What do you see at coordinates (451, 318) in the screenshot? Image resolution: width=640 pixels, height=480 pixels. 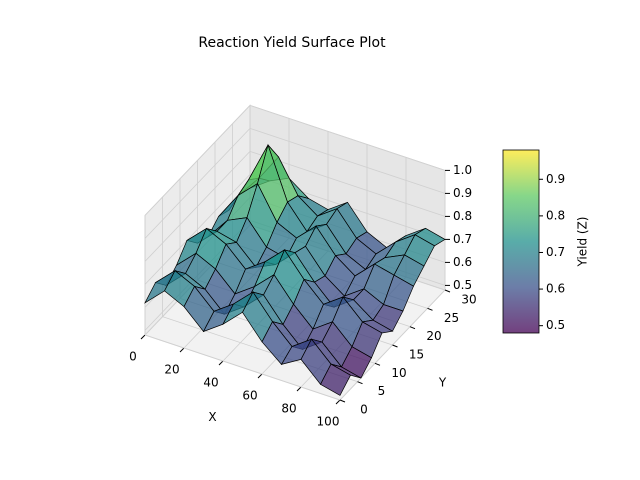 I see `y-tick-label: 25` at bounding box center [451, 318].